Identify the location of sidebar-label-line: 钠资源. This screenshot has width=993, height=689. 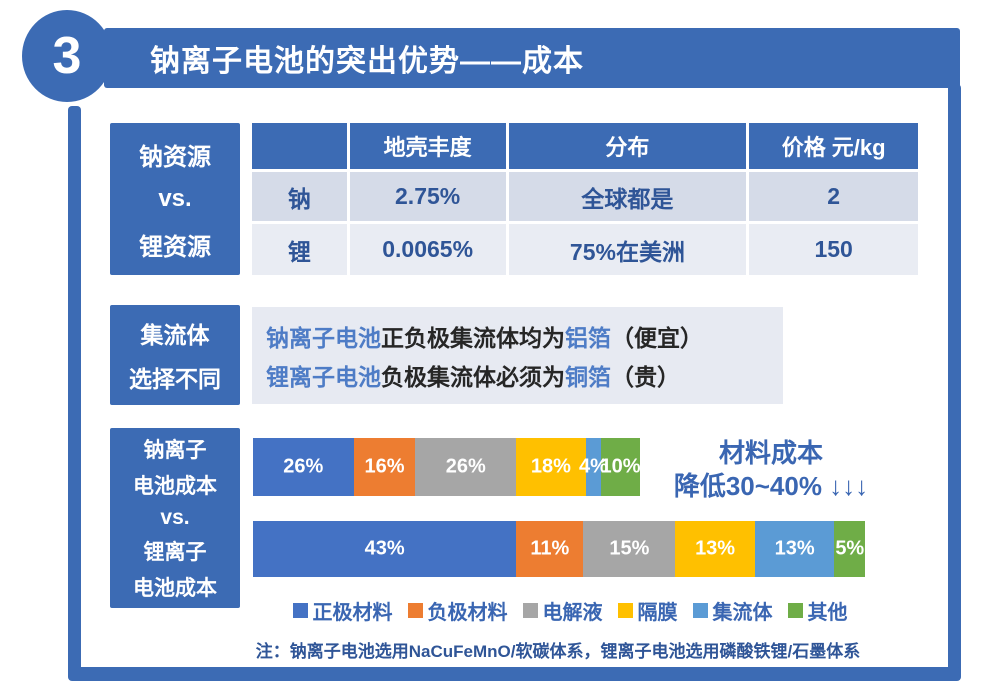
(175, 157).